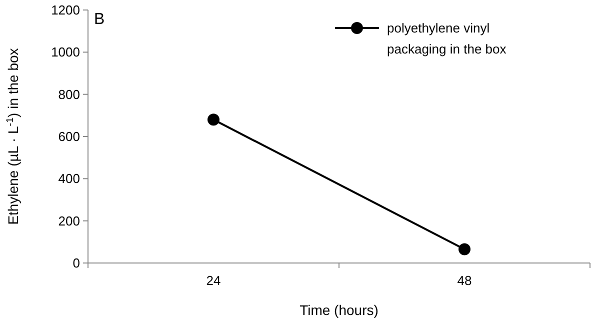  What do you see at coordinates (99, 19) in the screenshot?
I see `annotation: B` at bounding box center [99, 19].